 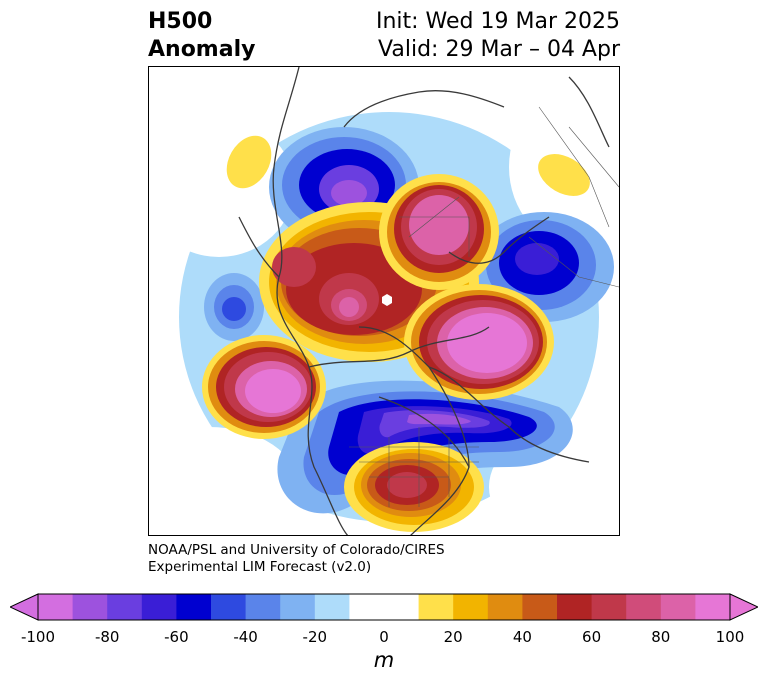 What do you see at coordinates (249, 162) in the screenshot?
I see `positive-lobe-small-north` at bounding box center [249, 162].